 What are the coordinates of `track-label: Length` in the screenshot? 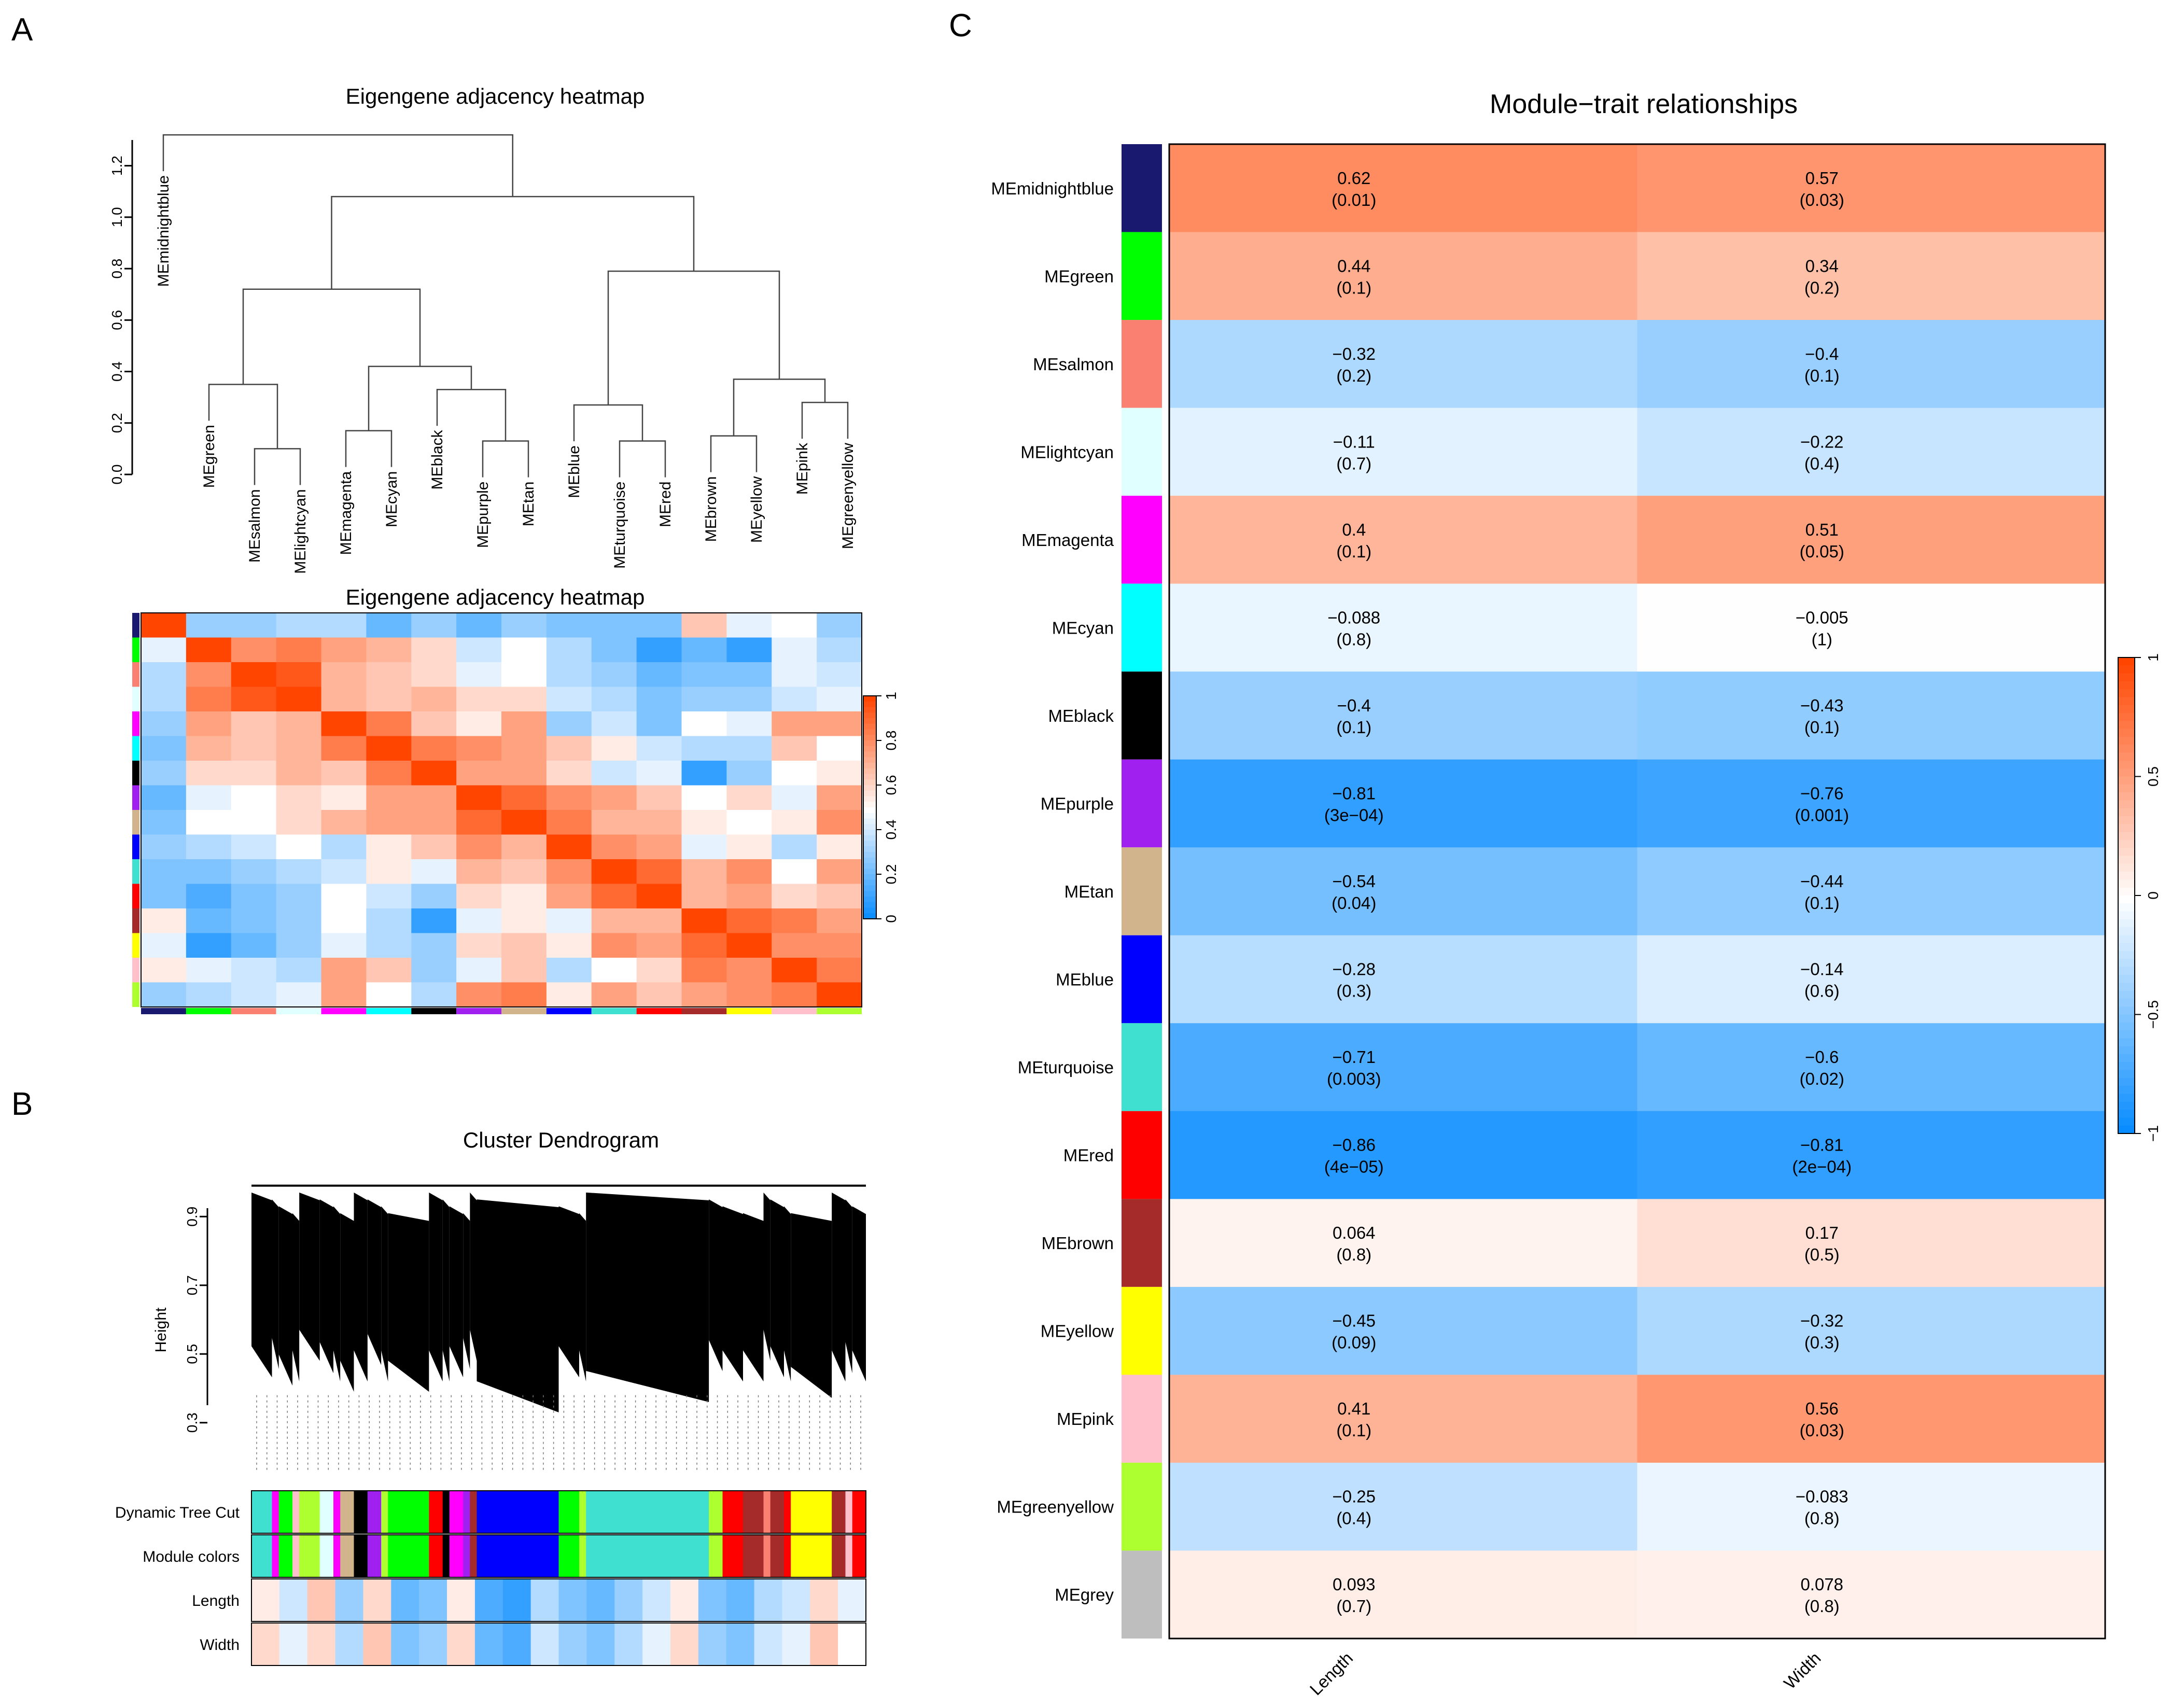 It's located at (216, 1600).